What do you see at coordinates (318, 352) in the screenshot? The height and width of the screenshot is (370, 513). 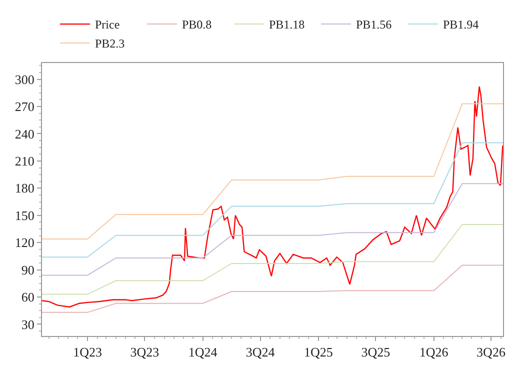 I see `x-tick-label: 1Q25` at bounding box center [318, 352].